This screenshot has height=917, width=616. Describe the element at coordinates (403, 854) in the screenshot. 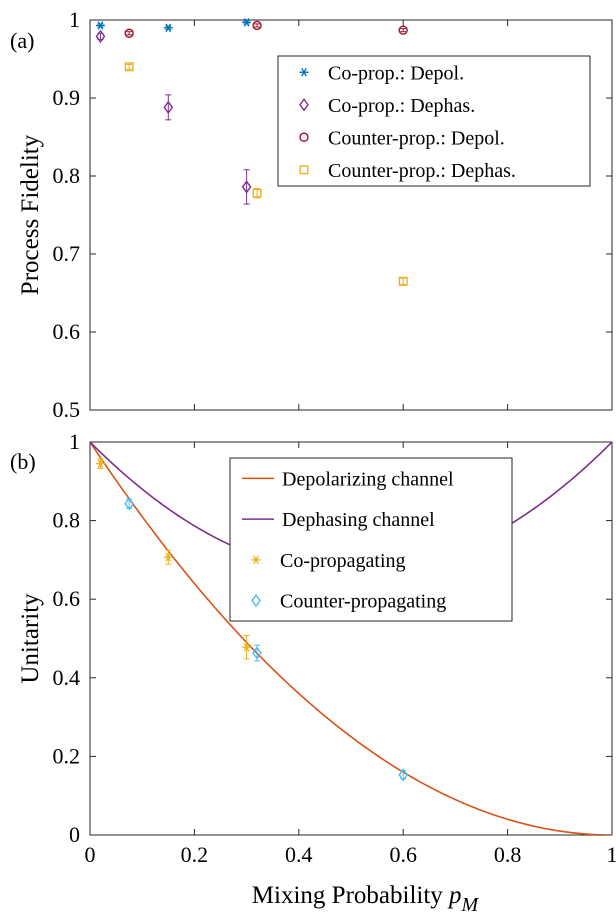

I see `x-tick-label: 0.6` at that location.